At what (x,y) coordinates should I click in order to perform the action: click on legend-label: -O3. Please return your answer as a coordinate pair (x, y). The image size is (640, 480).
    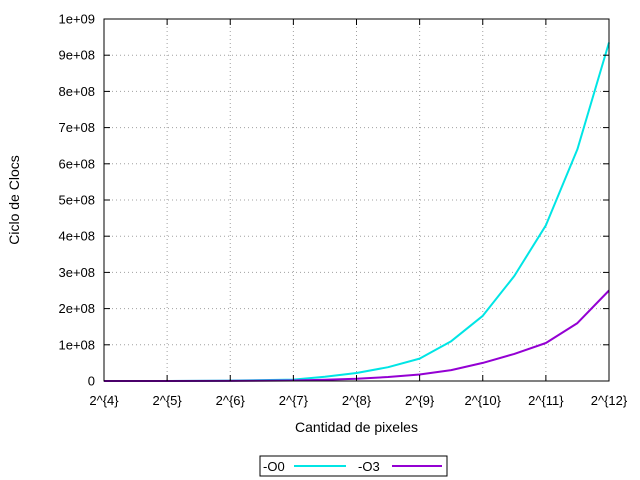
    Looking at the image, I should click on (369, 466).